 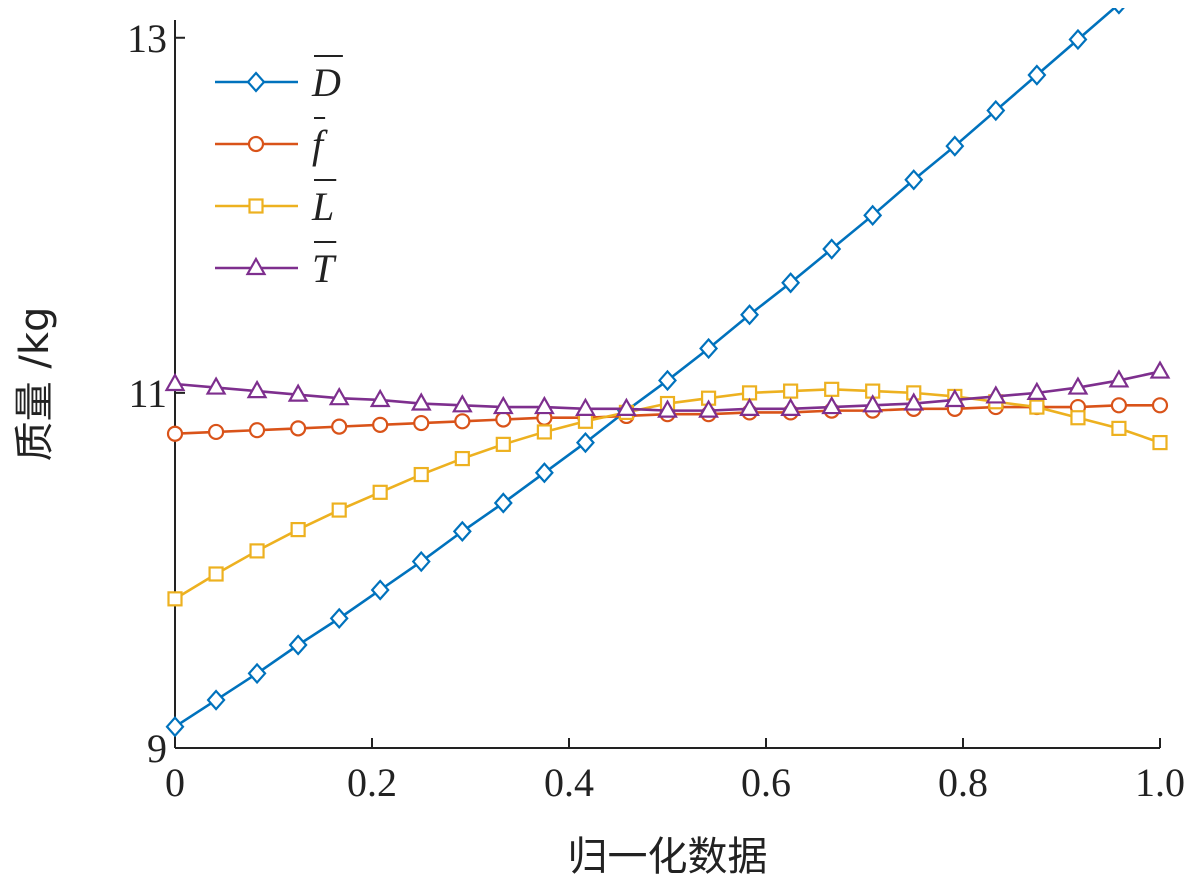 I want to click on legend-marker-L, so click(x=256, y=206).